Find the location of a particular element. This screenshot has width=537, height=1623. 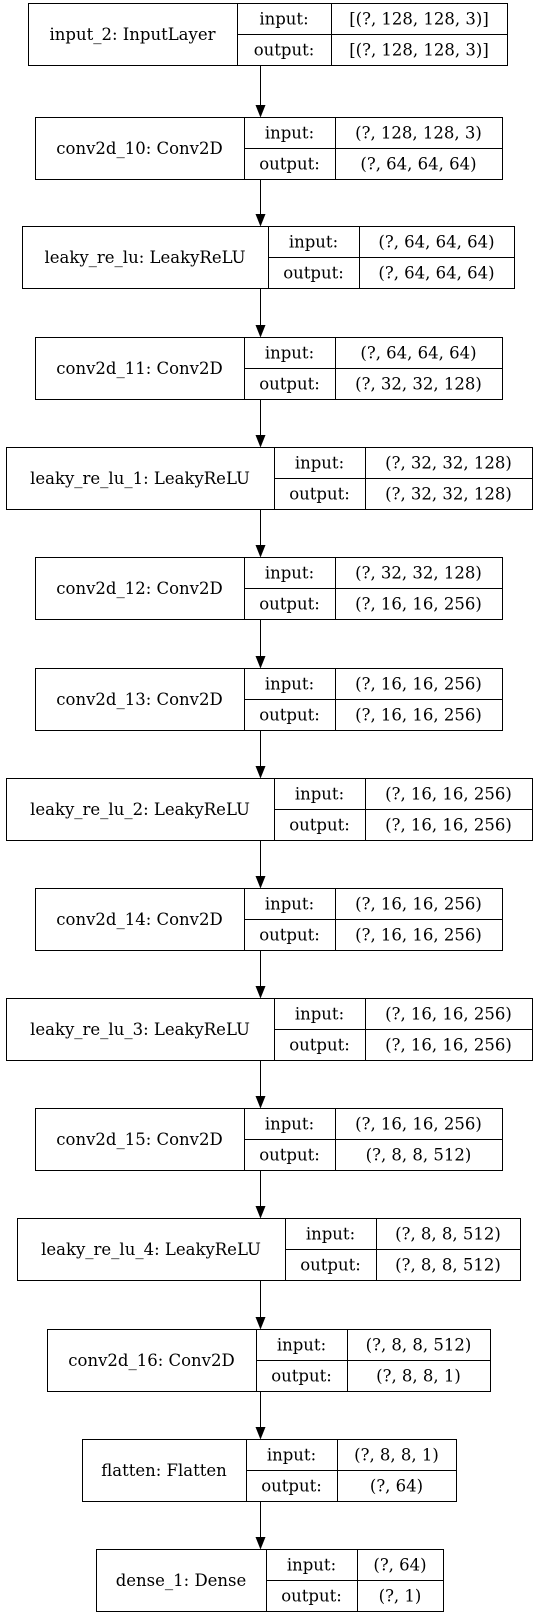

output-shape: (?, 64) is located at coordinates (396, 1486).